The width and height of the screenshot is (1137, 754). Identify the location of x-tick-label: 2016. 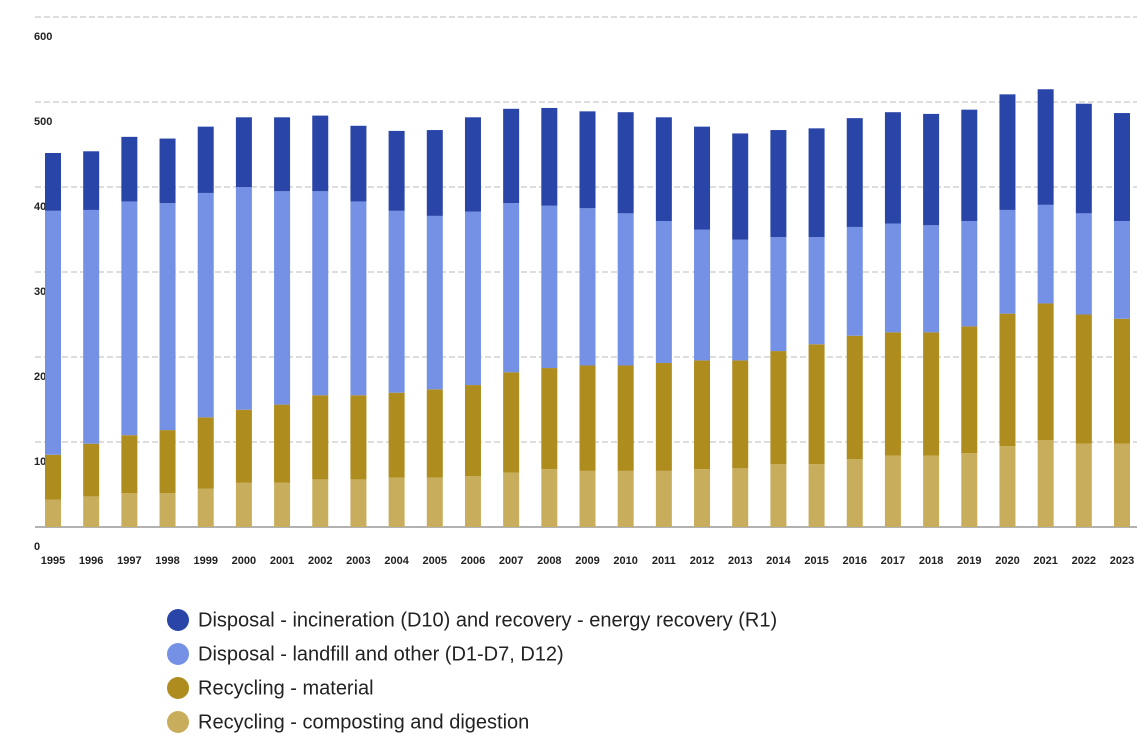
(855, 561).